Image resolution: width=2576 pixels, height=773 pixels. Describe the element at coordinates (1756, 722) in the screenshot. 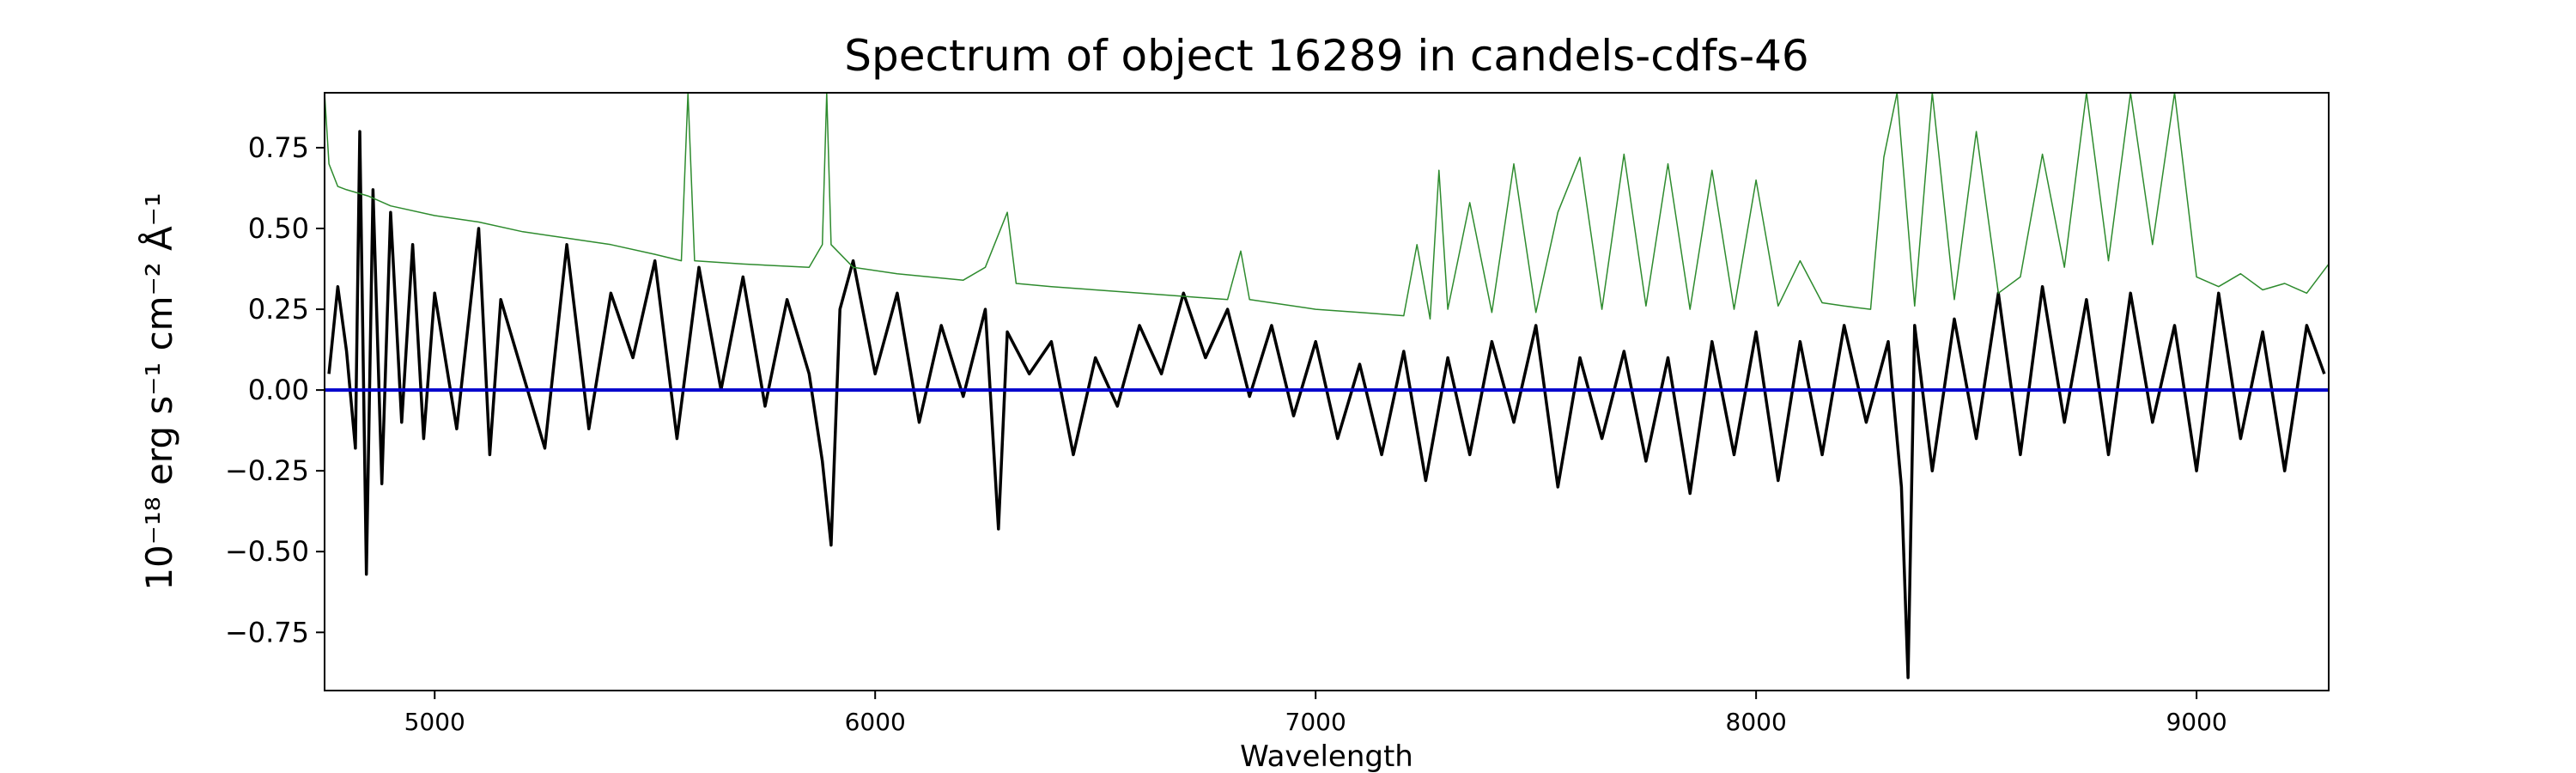

I see `x-tick-label: 8000` at that location.